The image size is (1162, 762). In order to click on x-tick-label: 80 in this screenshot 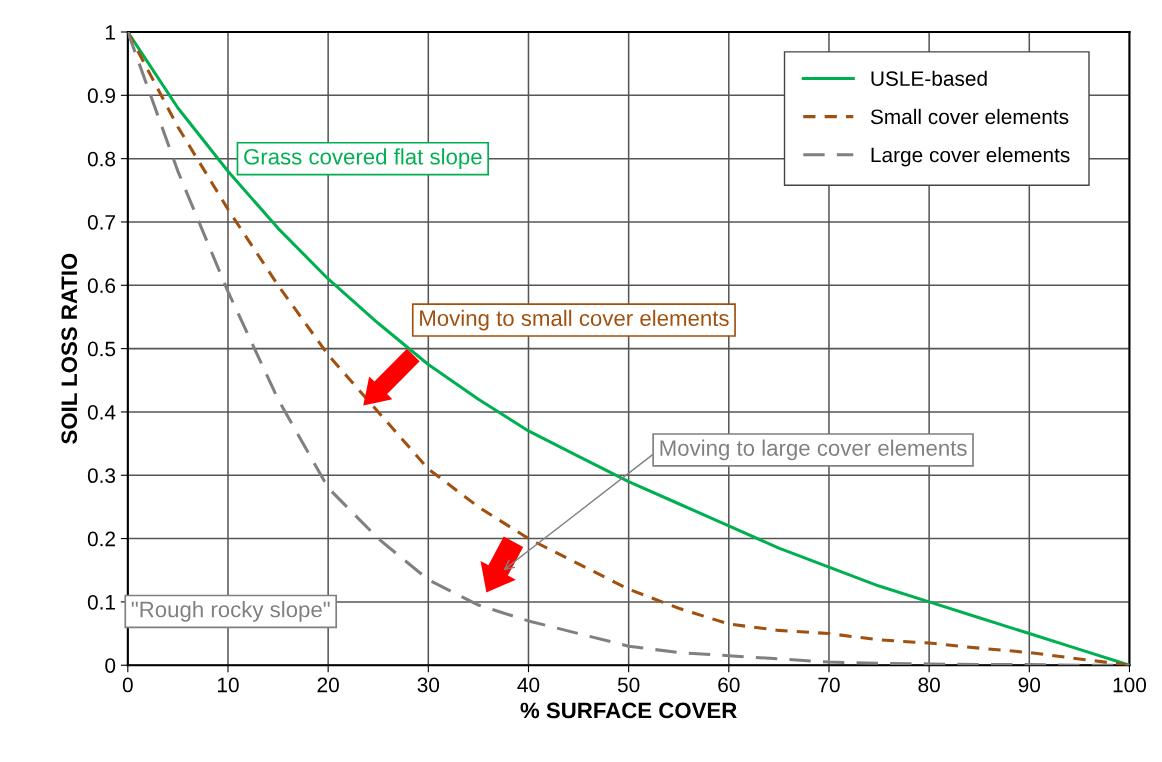, I will do `click(929, 685)`.